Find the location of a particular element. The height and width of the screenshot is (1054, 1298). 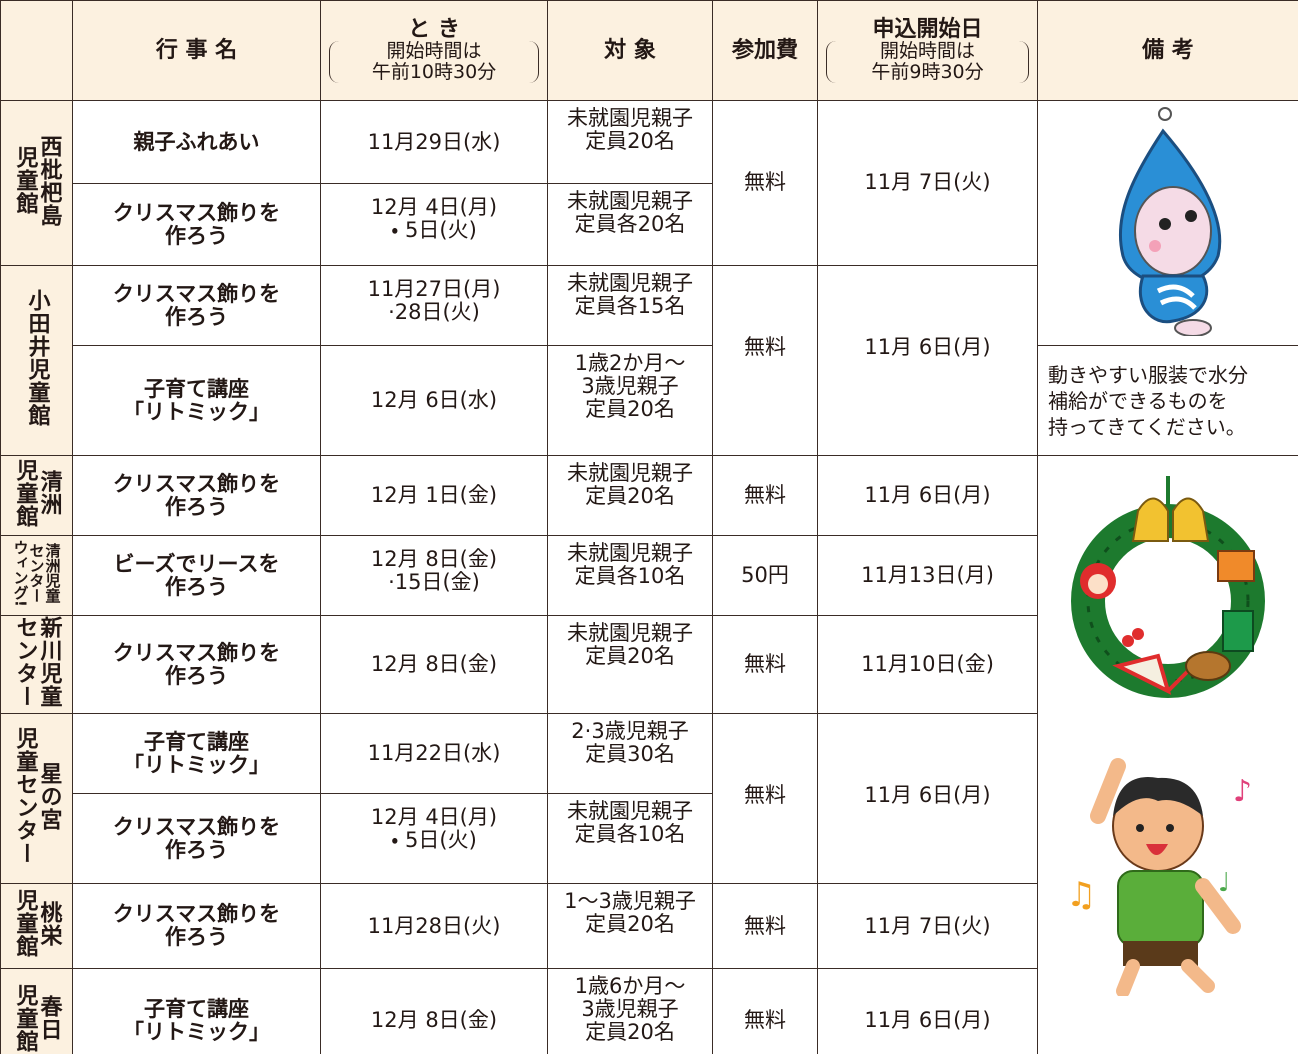

target-line: 定員各20名 is located at coordinates (630, 224).